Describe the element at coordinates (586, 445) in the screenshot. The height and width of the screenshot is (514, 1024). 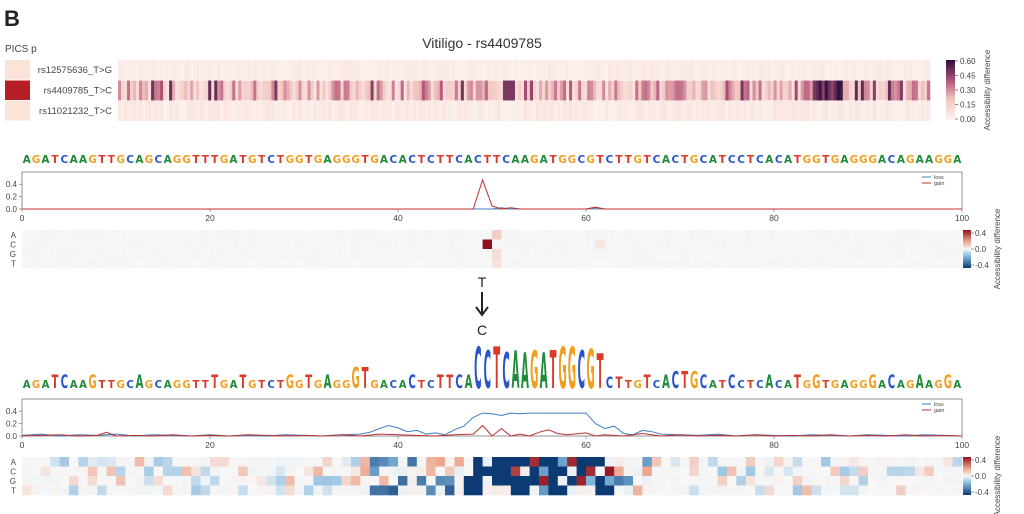
I see `x-tick-label: 60` at that location.